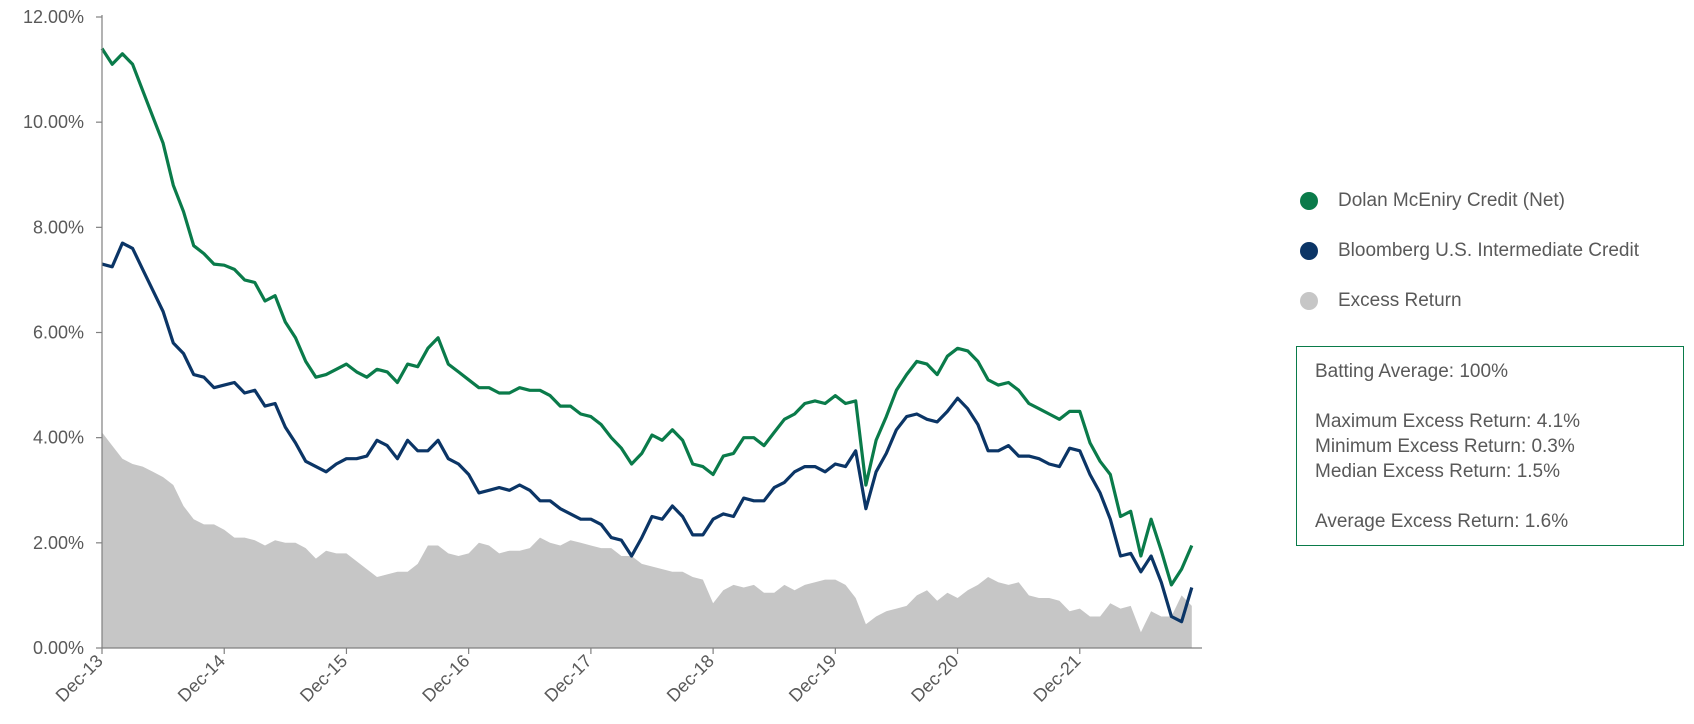 The image size is (1694, 724). I want to click on average-excess-return: Average Excess Return: 1.6%, so click(1442, 521).